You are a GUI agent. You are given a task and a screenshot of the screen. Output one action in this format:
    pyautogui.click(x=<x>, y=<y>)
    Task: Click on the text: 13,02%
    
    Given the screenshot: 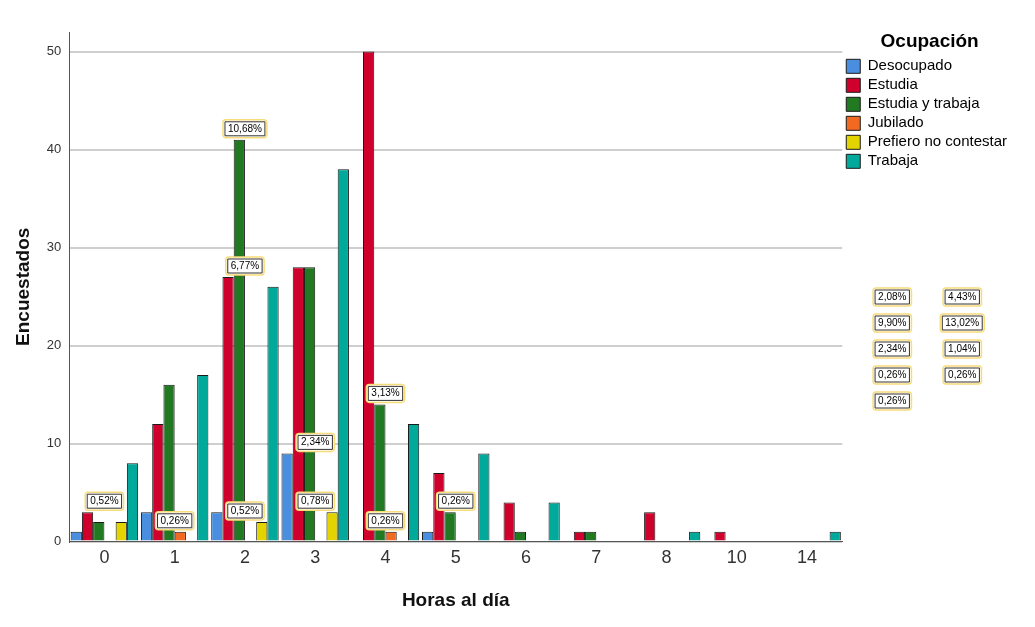 What is the action you would take?
    pyautogui.click(x=962, y=322)
    